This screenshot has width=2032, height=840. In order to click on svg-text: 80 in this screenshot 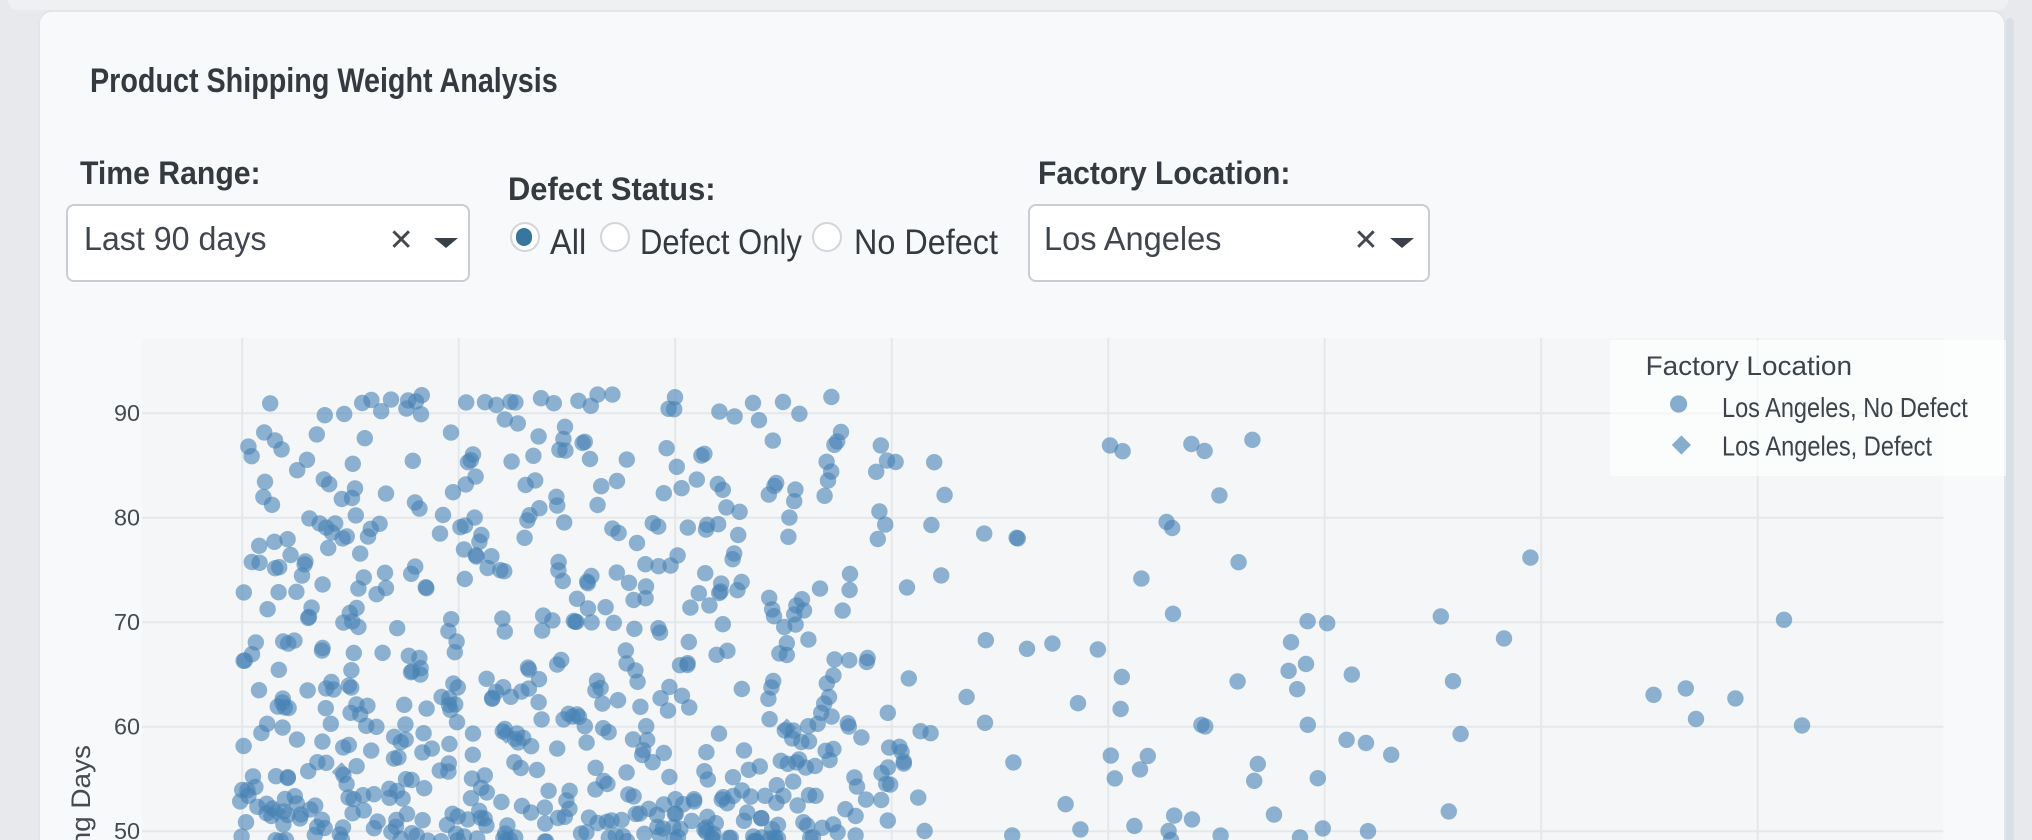, I will do `click(127, 518)`.